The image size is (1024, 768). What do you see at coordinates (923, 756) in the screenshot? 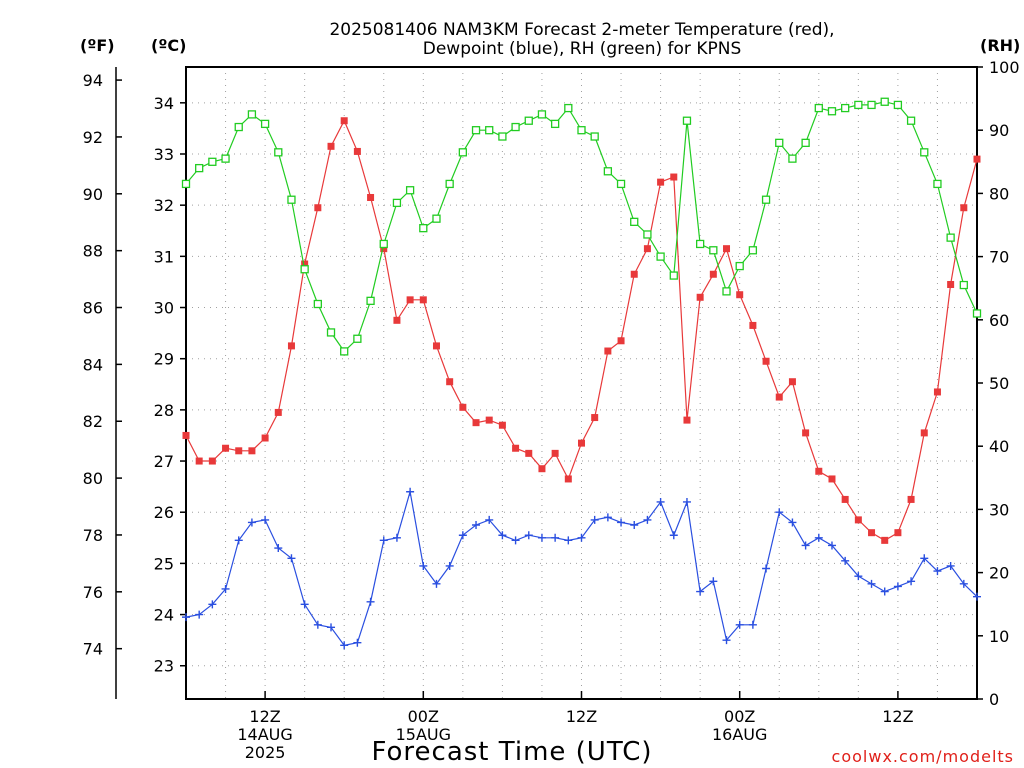
I see `credit-text: coolwx.com/modelts` at bounding box center [923, 756].